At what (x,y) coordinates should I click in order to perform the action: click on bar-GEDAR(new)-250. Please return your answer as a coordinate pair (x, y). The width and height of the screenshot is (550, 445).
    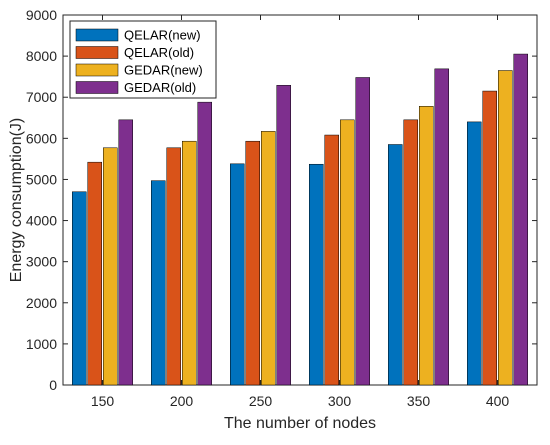
    Looking at the image, I should click on (268, 258).